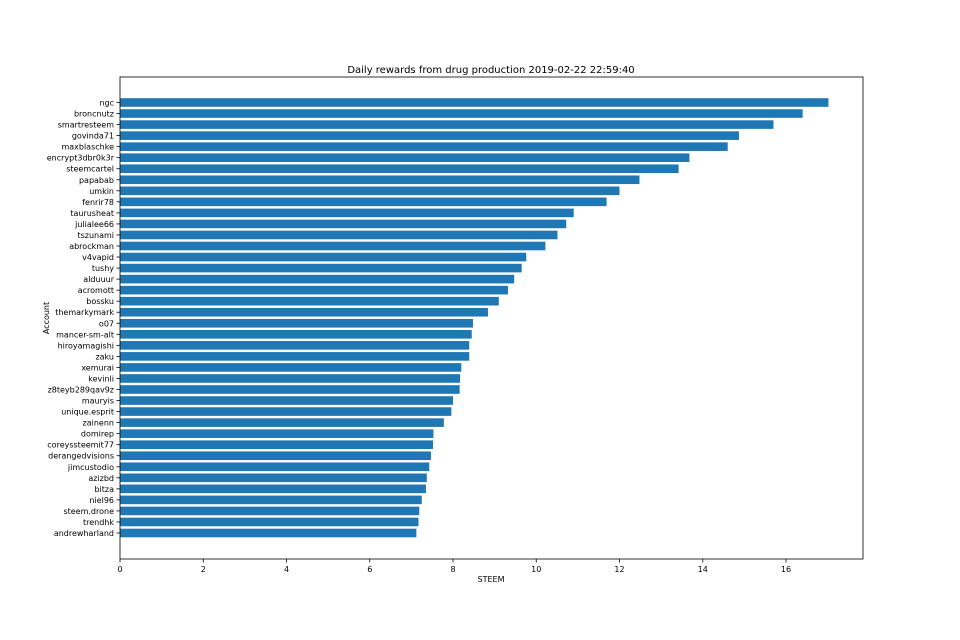 This screenshot has width=960, height=640. I want to click on y-tick-label: bitza, so click(104, 489).